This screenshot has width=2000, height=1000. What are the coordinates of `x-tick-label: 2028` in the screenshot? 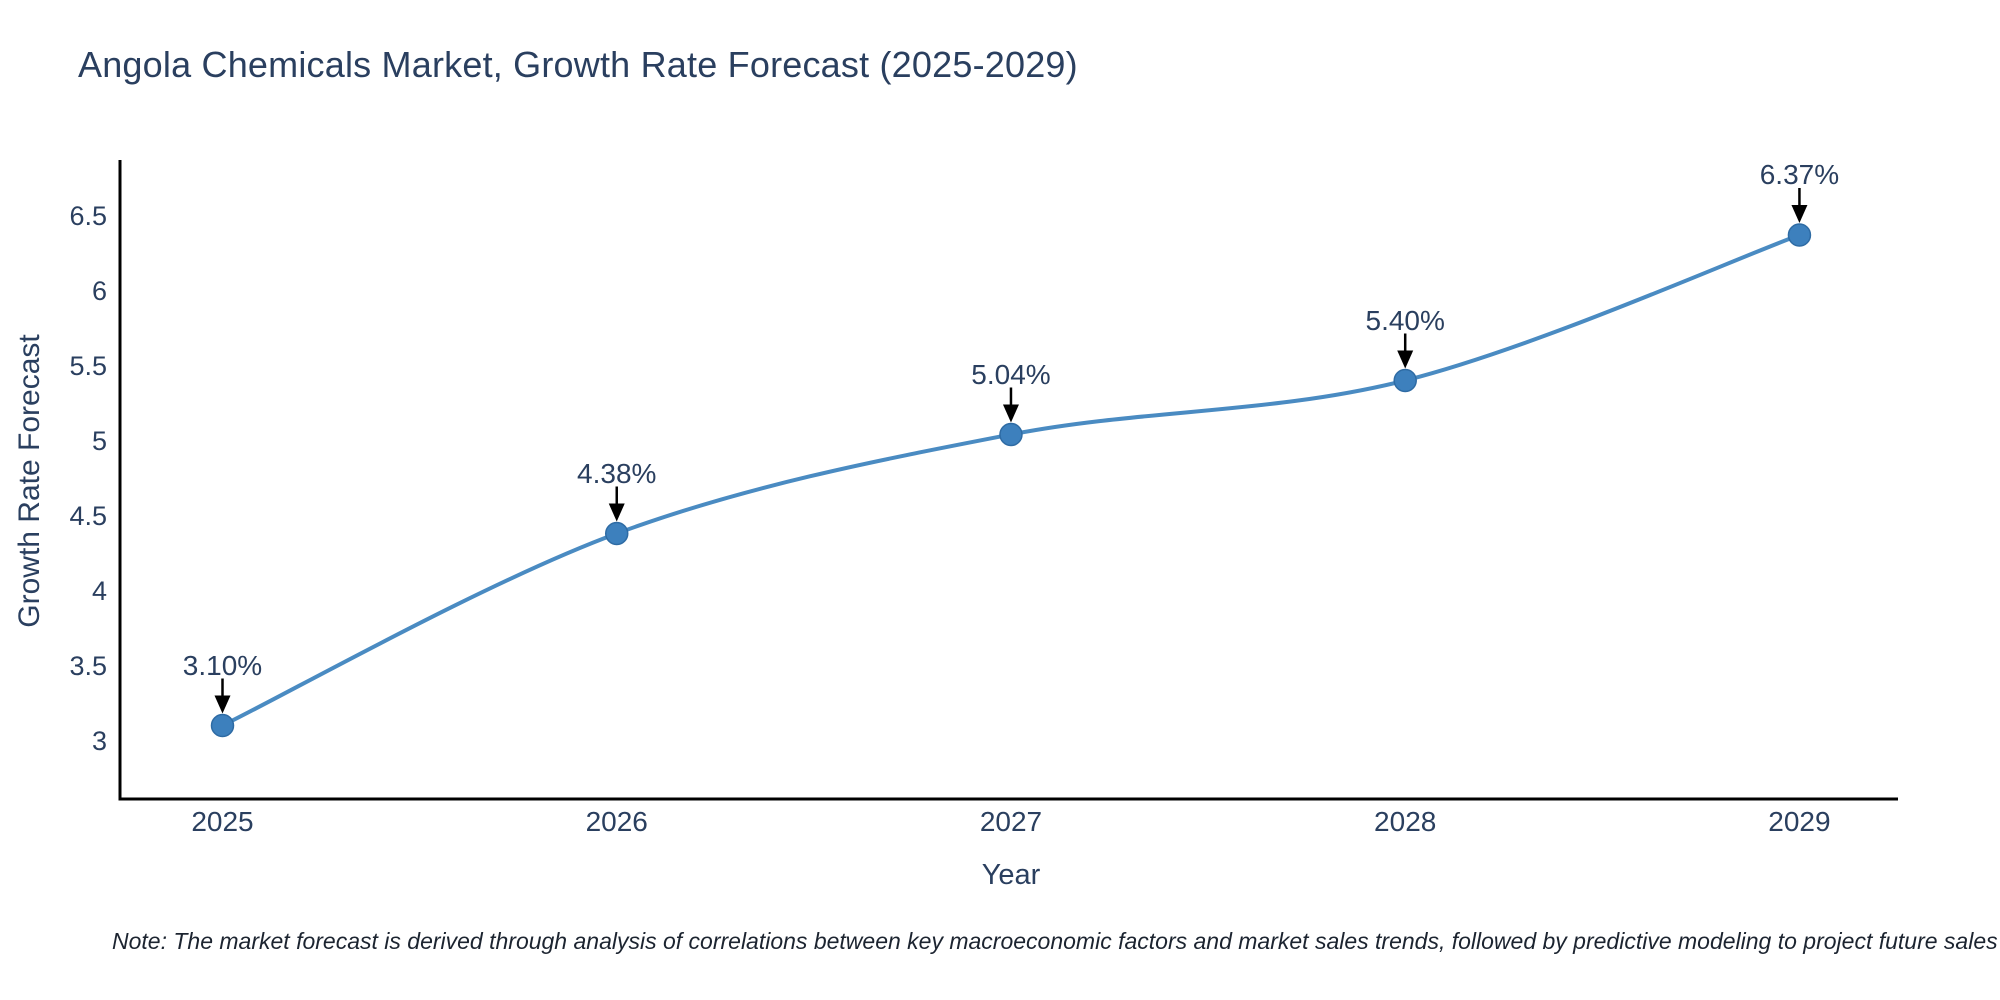 It's located at (1405, 821).